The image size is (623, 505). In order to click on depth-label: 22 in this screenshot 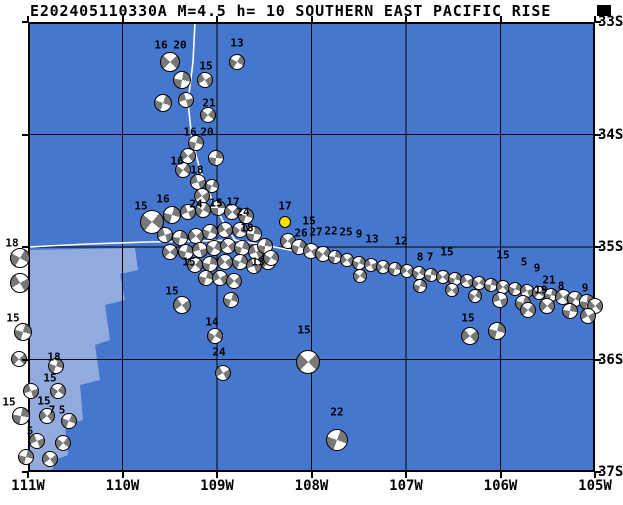, I will do `click(337, 412)`.